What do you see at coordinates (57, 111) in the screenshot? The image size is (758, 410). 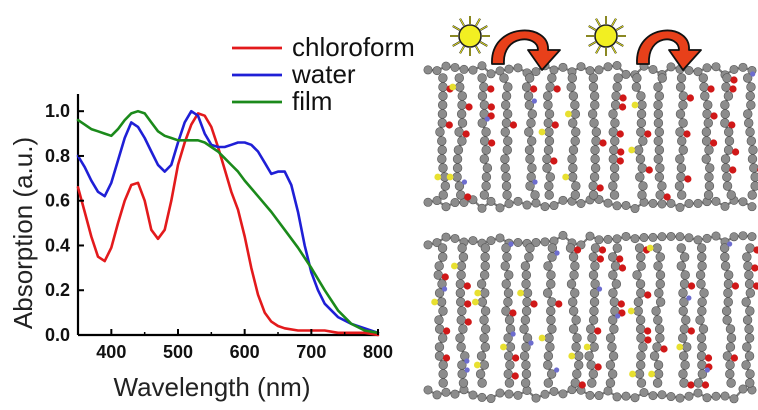 I see `y-tick-label: 1.0` at bounding box center [57, 111].